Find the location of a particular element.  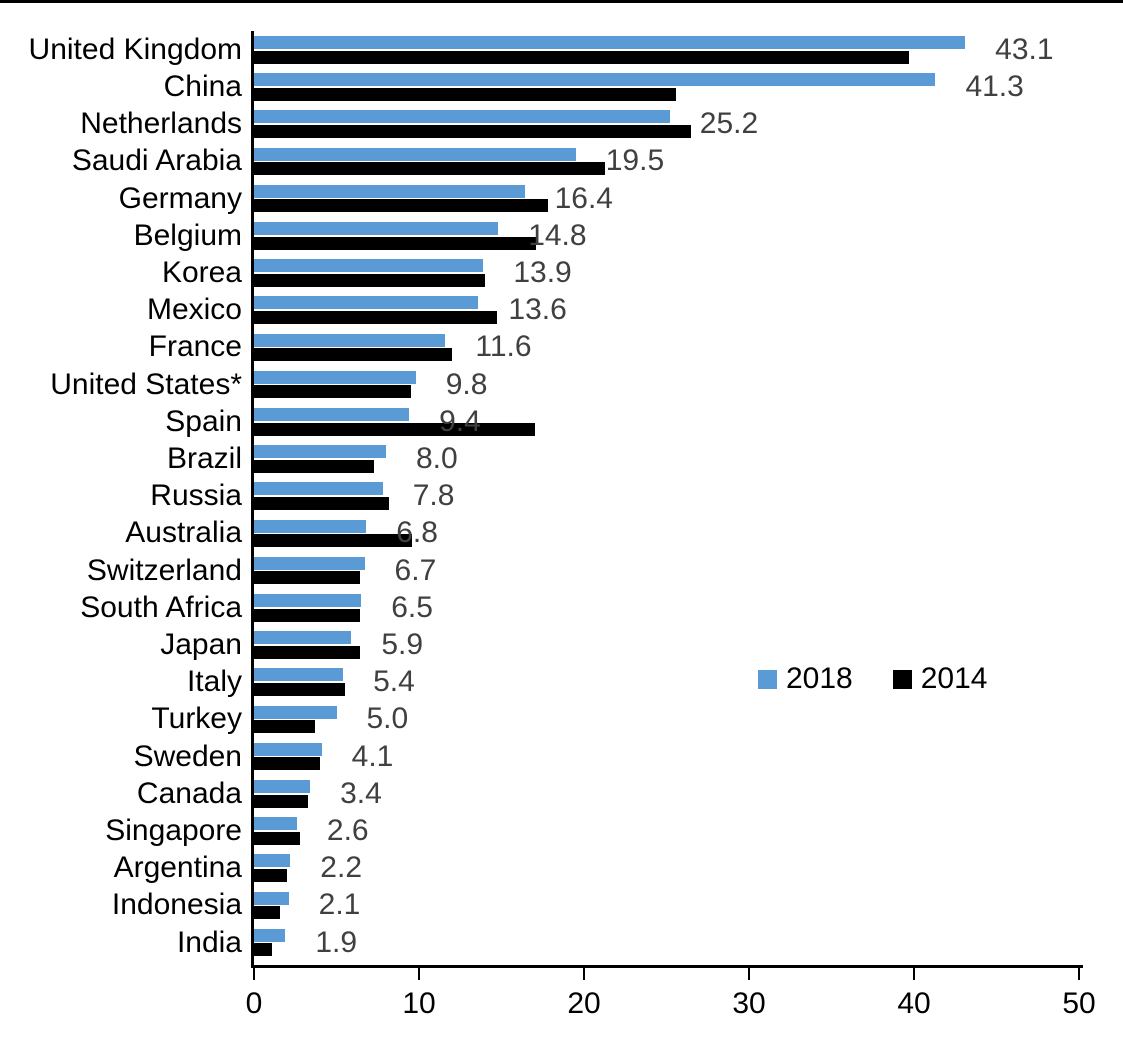

value-label-spain: 9.4 is located at coordinates (460, 421).